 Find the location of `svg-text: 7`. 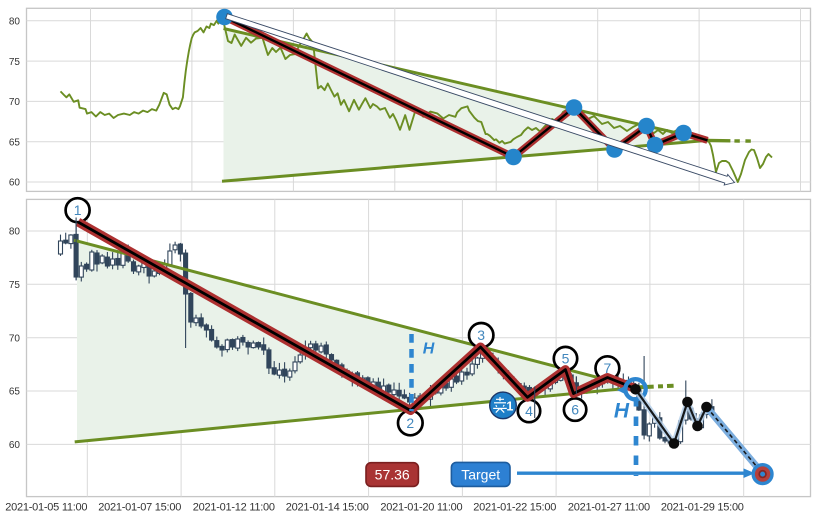

svg-text: 7 is located at coordinates (608, 368).